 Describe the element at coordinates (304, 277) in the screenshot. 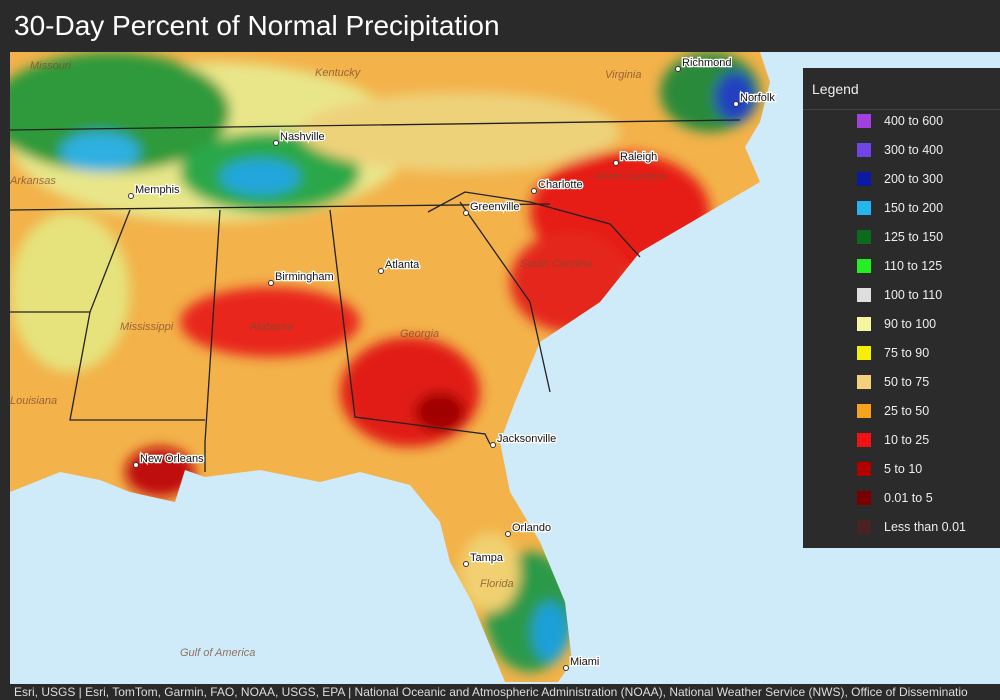

I see `city-label: Birmingham` at that location.